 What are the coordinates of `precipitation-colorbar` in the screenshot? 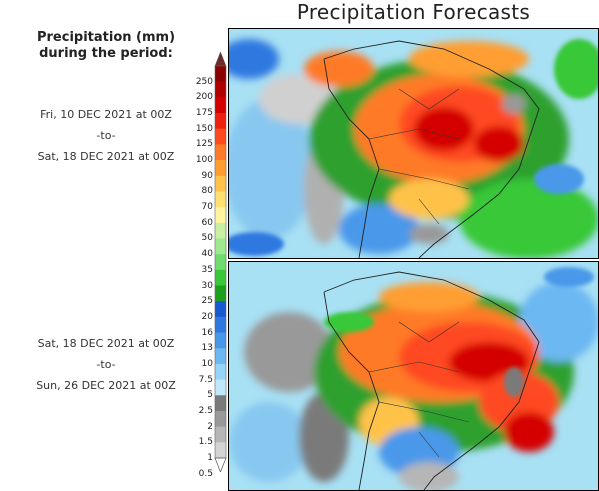 It's located at (220, 262).